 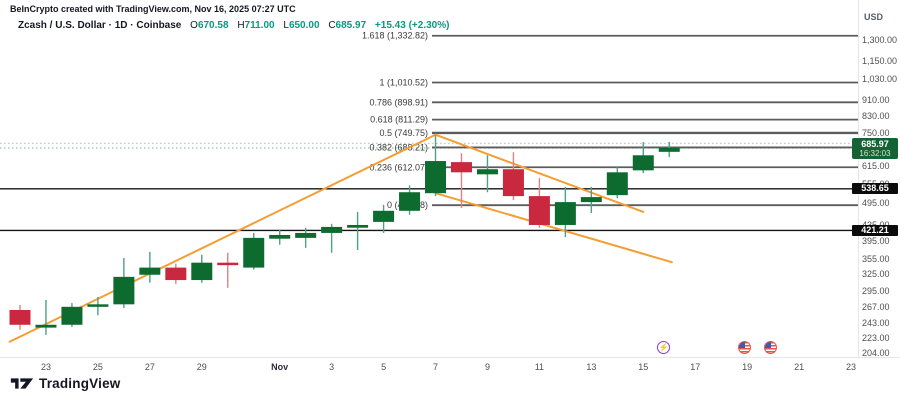 I want to click on price-tick-label: 910.00, so click(x=876, y=100).